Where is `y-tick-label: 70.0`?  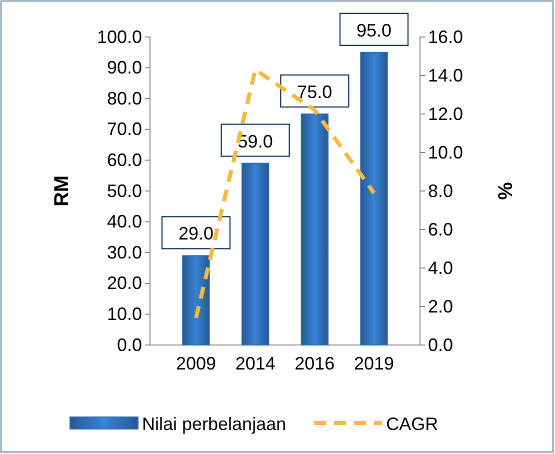
y-tick-label: 70.0 is located at coordinates (124, 129).